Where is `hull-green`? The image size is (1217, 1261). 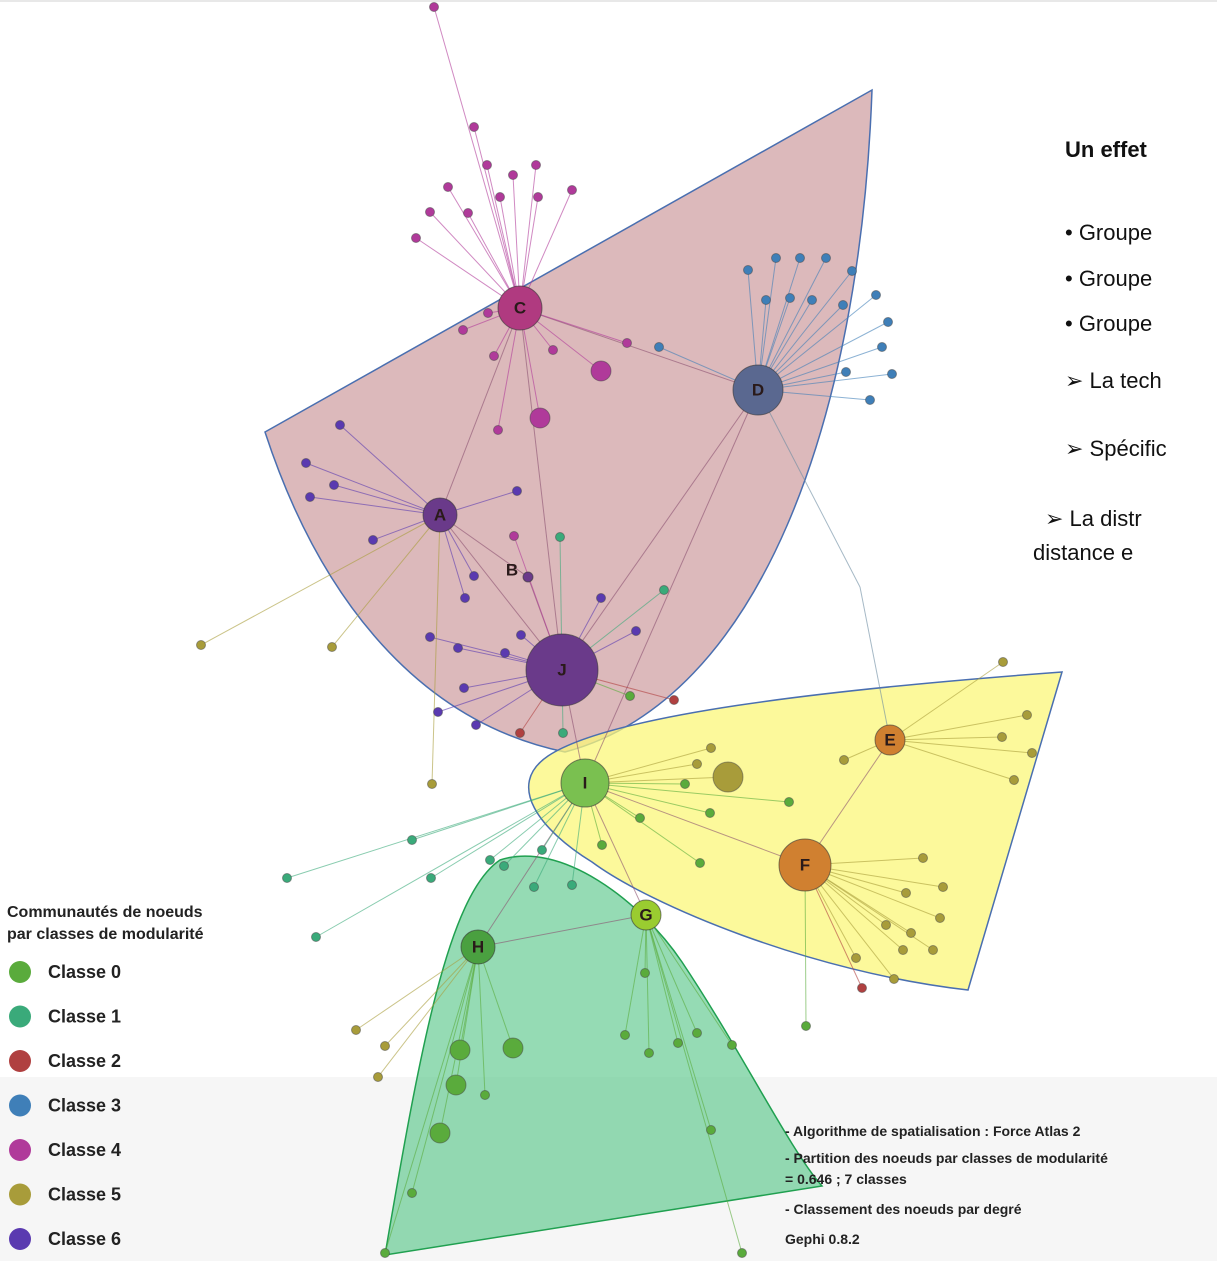
hull-green is located at coordinates (604, 1055).